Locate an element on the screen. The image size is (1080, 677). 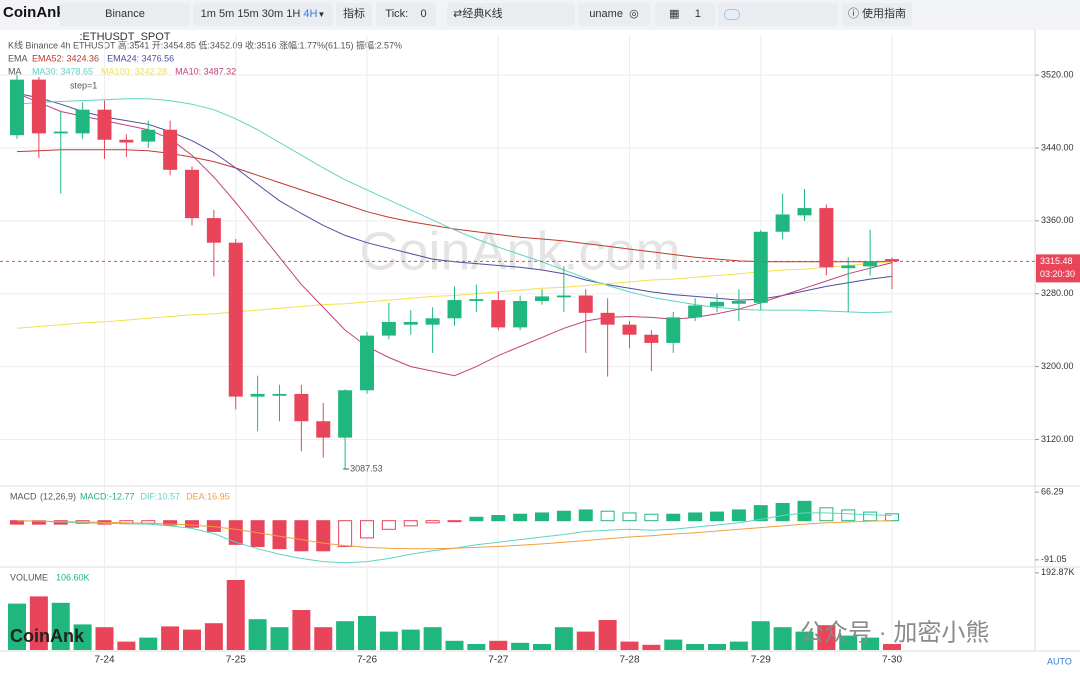
interval: 15m is located at coordinates (248, 14).